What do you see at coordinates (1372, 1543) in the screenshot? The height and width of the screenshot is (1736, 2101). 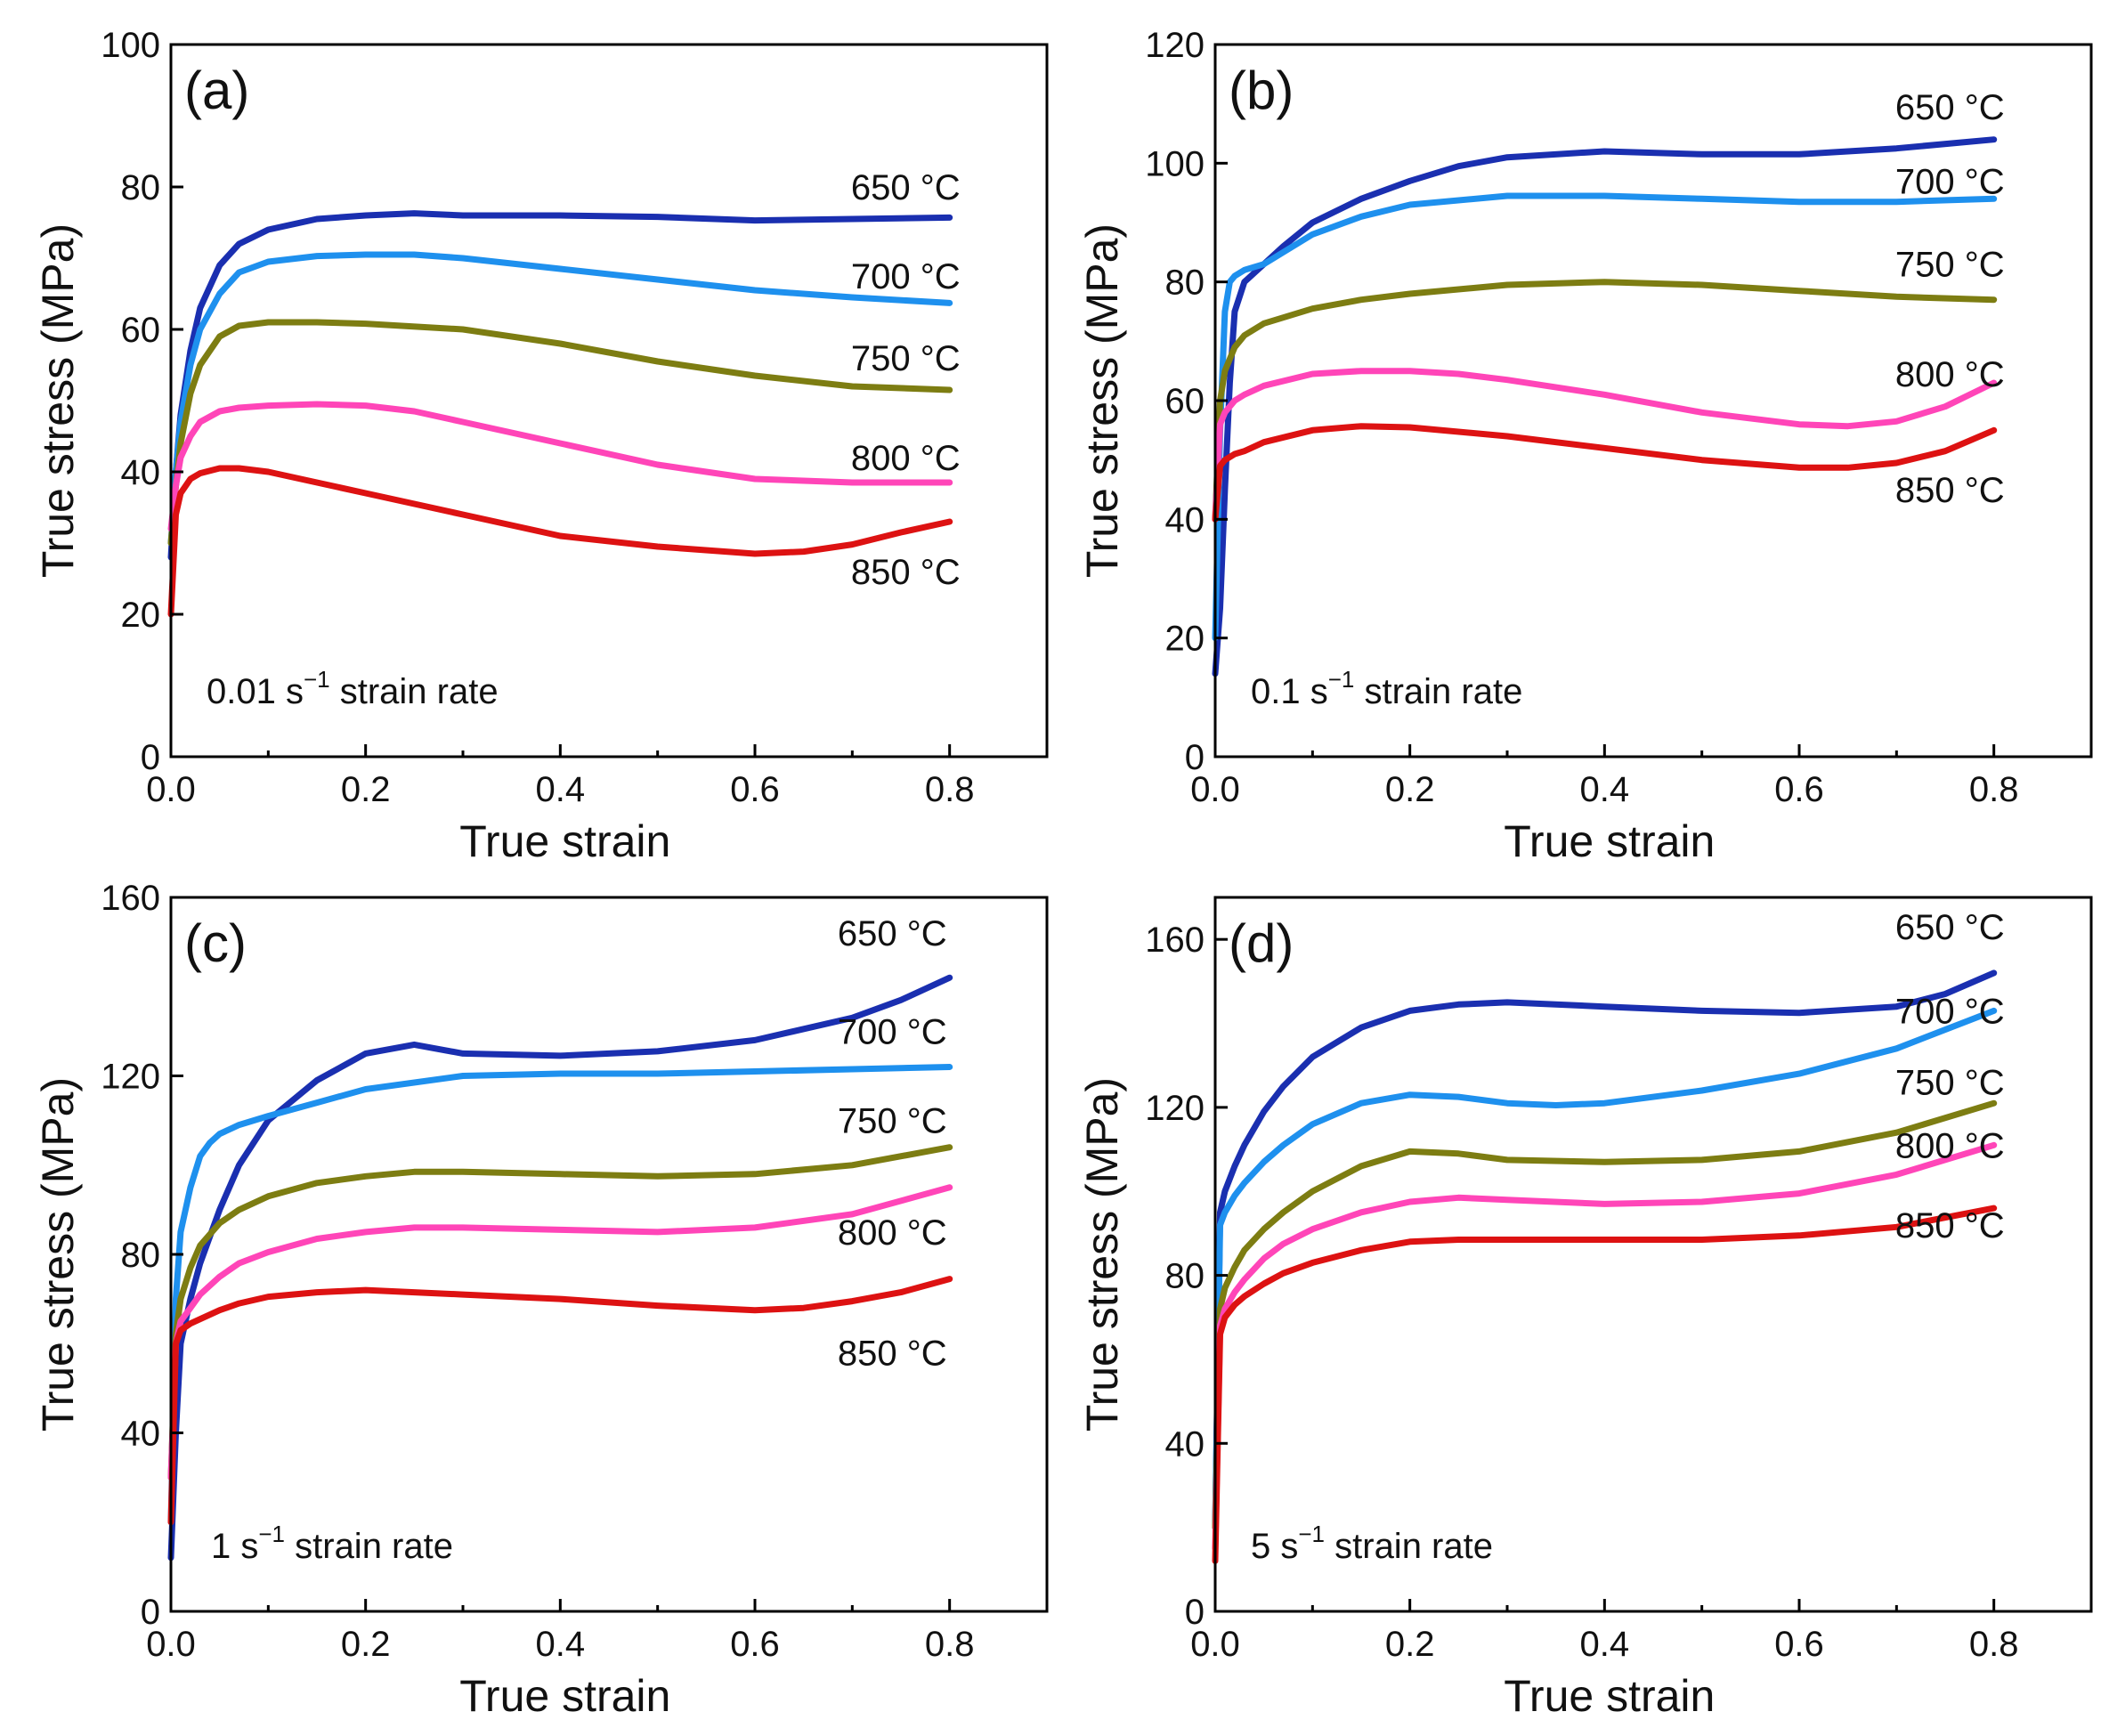 I see `strain-rate-label: 5 s−1 strain rate` at bounding box center [1372, 1543].